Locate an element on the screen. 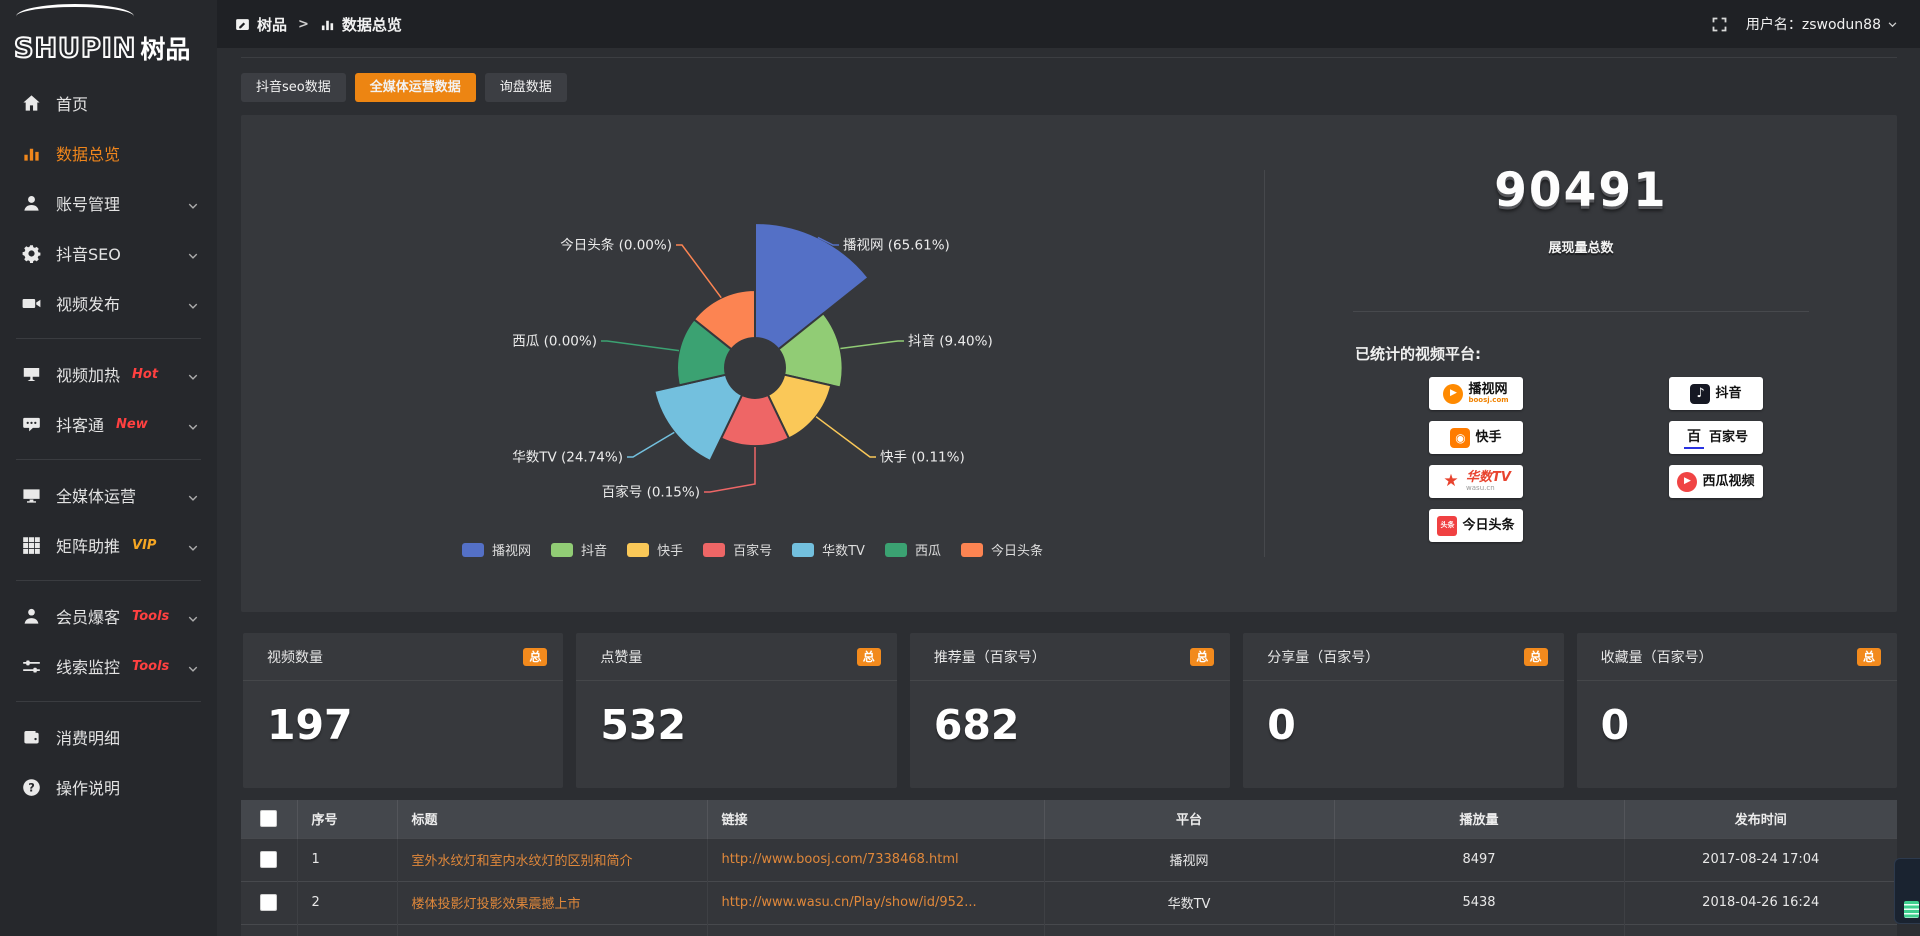 The width and height of the screenshot is (1920, 936). user-menu: 用户名：zswodun88 is located at coordinates (1822, 24).